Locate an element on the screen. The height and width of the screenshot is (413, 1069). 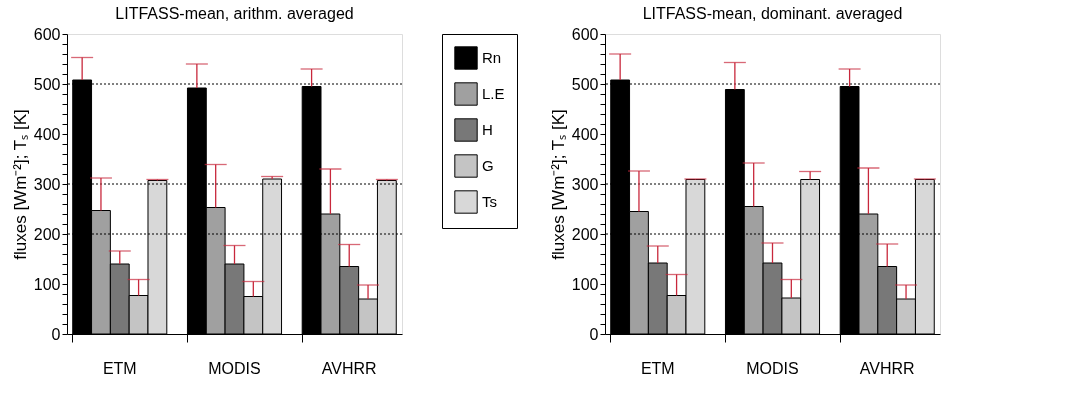
legend-label: Rn is located at coordinates (492, 57).